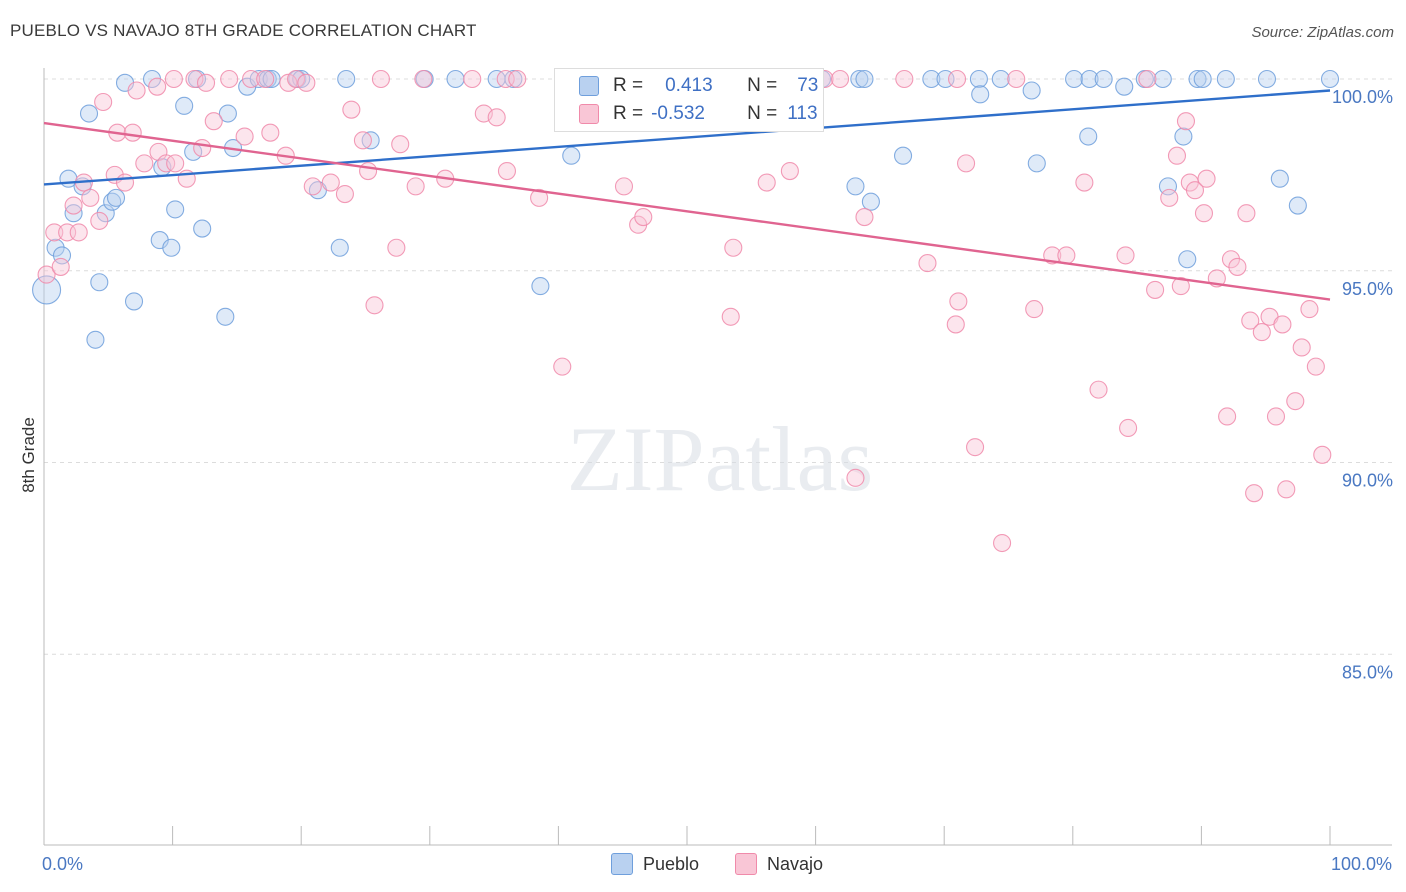 Image resolution: width=1406 pixels, height=892 pixels. I want to click on watermark: ZIPatlas, so click(720, 459).